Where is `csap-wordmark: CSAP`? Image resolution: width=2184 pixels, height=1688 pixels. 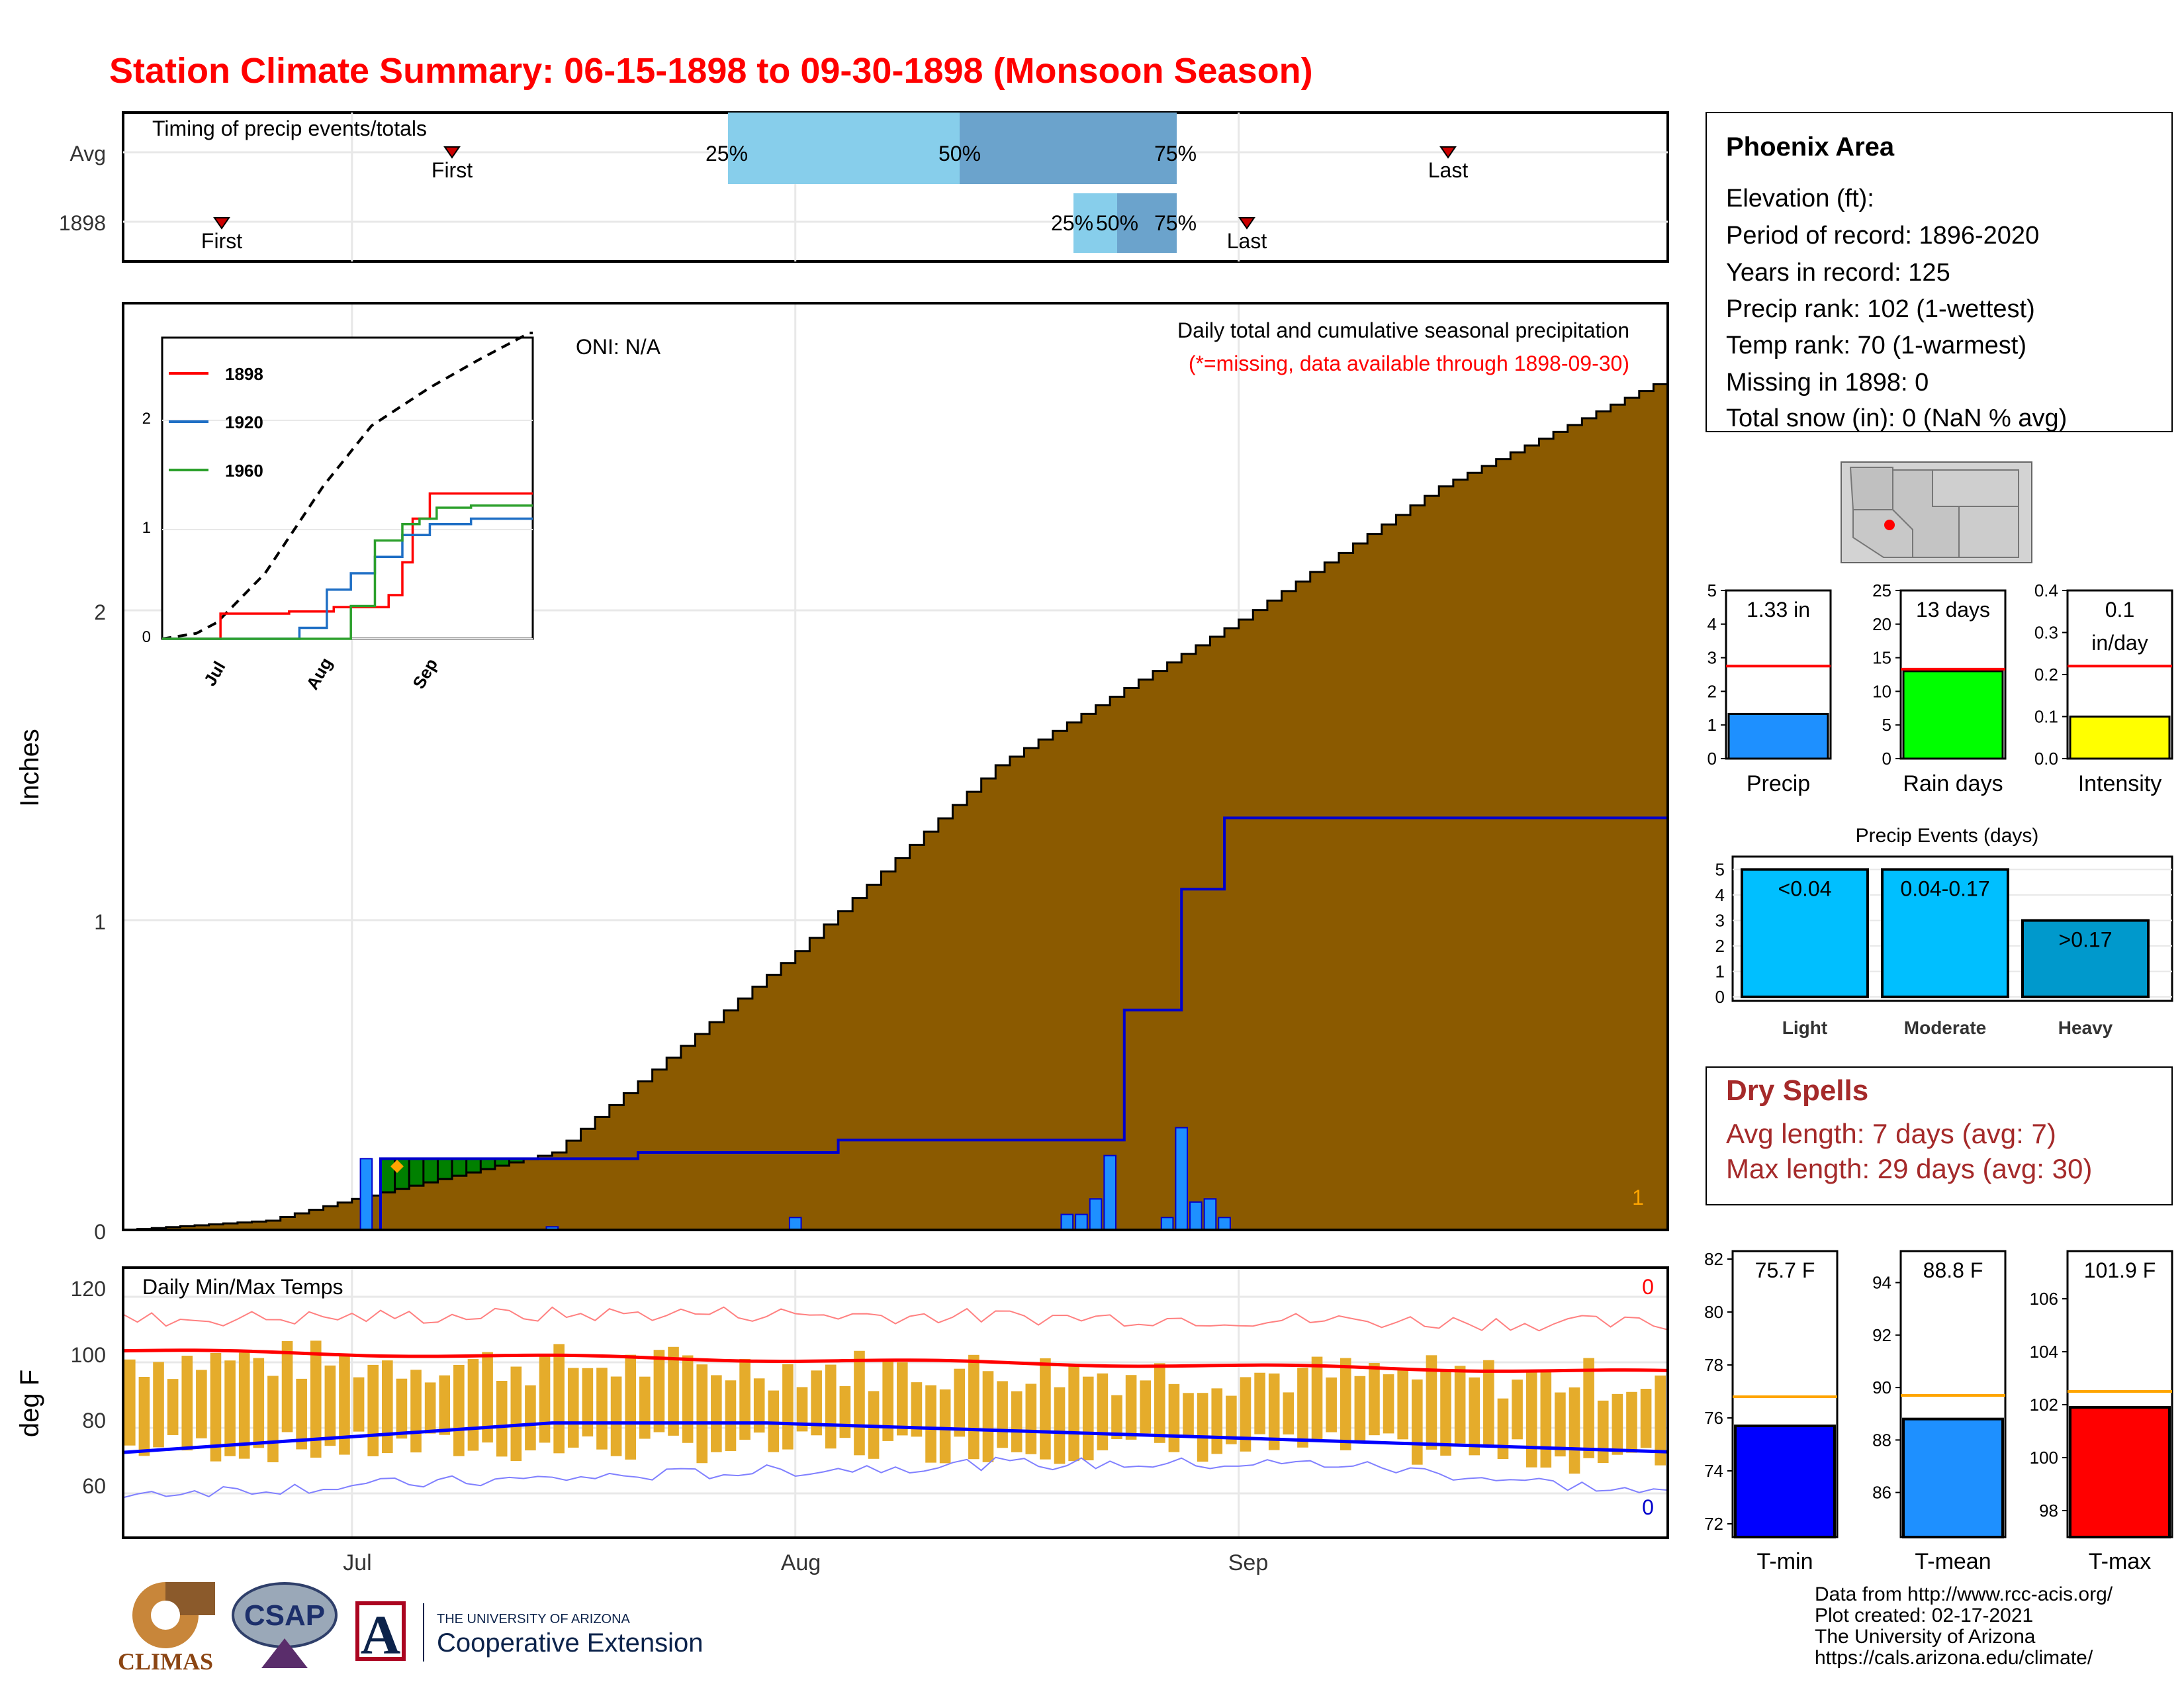 csap-wordmark: CSAP is located at coordinates (284, 1615).